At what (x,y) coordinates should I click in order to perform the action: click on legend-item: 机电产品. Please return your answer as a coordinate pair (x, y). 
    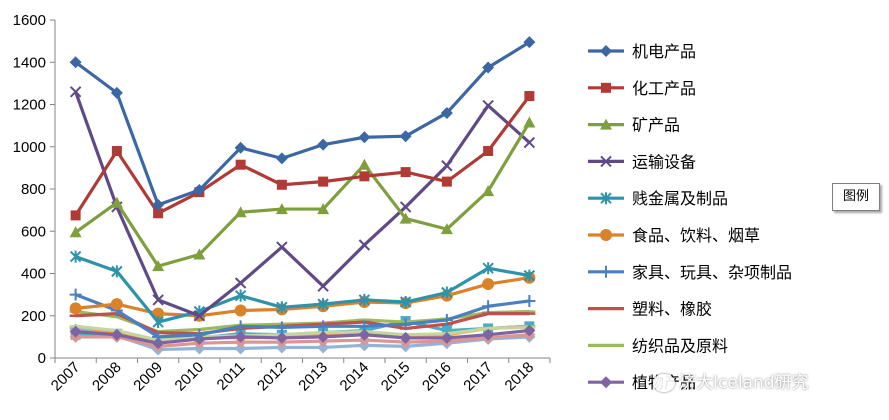
    Looking at the image, I should click on (642, 51).